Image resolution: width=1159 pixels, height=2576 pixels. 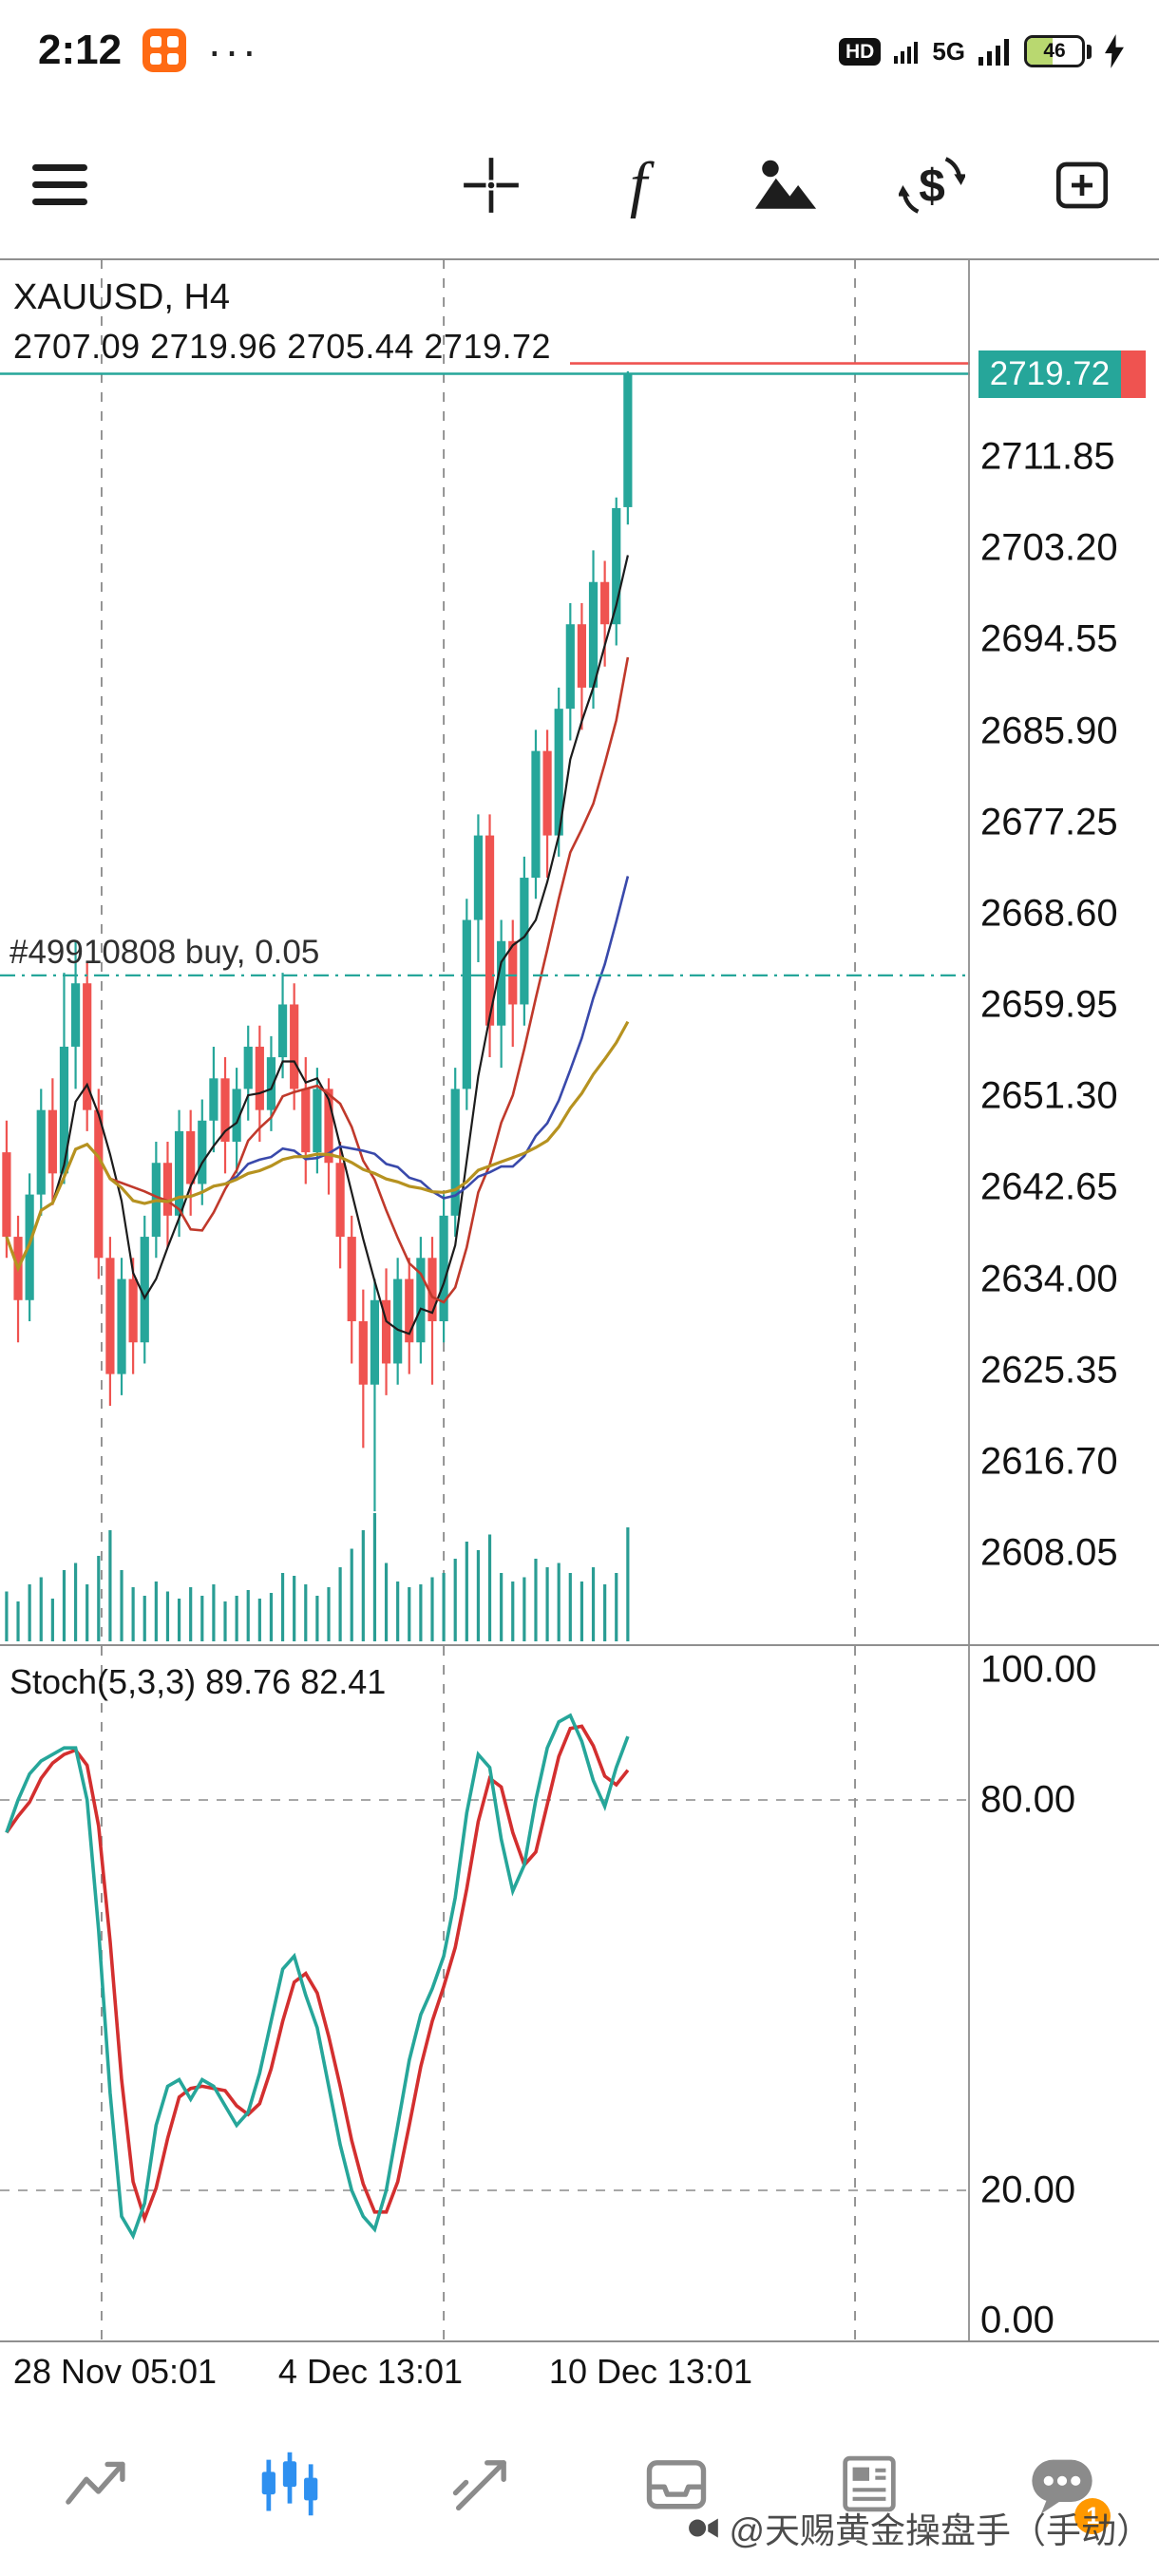 What do you see at coordinates (579, 53) in the screenshot?
I see `status-bar: 2:12 ··· HD 5G 46` at bounding box center [579, 53].